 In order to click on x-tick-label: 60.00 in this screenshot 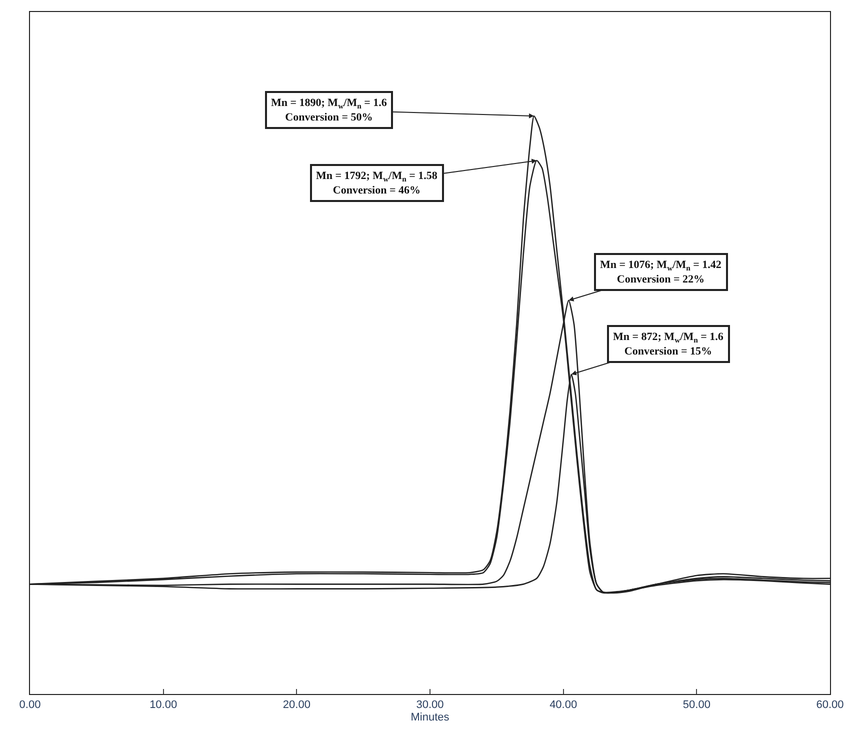, I will do `click(830, 705)`.